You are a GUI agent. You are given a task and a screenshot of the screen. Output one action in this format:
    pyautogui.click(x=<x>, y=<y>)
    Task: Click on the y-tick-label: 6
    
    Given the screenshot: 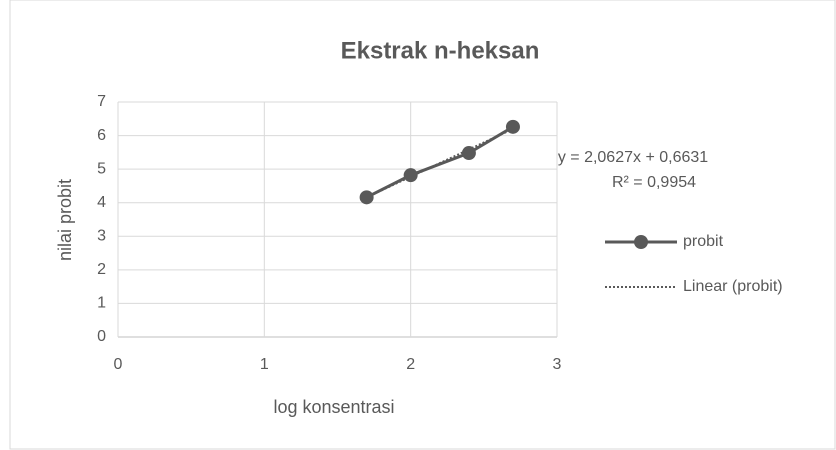 What is the action you would take?
    pyautogui.click(x=101, y=135)
    